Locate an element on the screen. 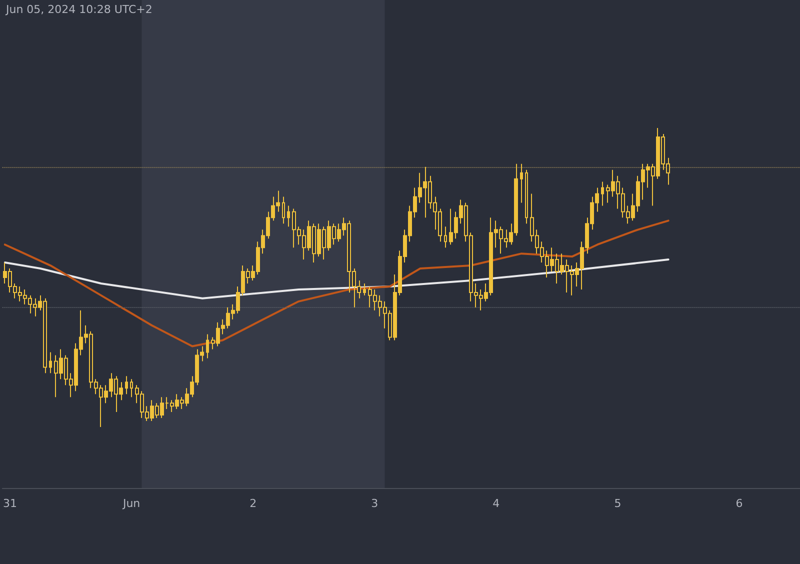 The height and width of the screenshot is (564, 800). x-tick-label: 3 is located at coordinates (374, 503).